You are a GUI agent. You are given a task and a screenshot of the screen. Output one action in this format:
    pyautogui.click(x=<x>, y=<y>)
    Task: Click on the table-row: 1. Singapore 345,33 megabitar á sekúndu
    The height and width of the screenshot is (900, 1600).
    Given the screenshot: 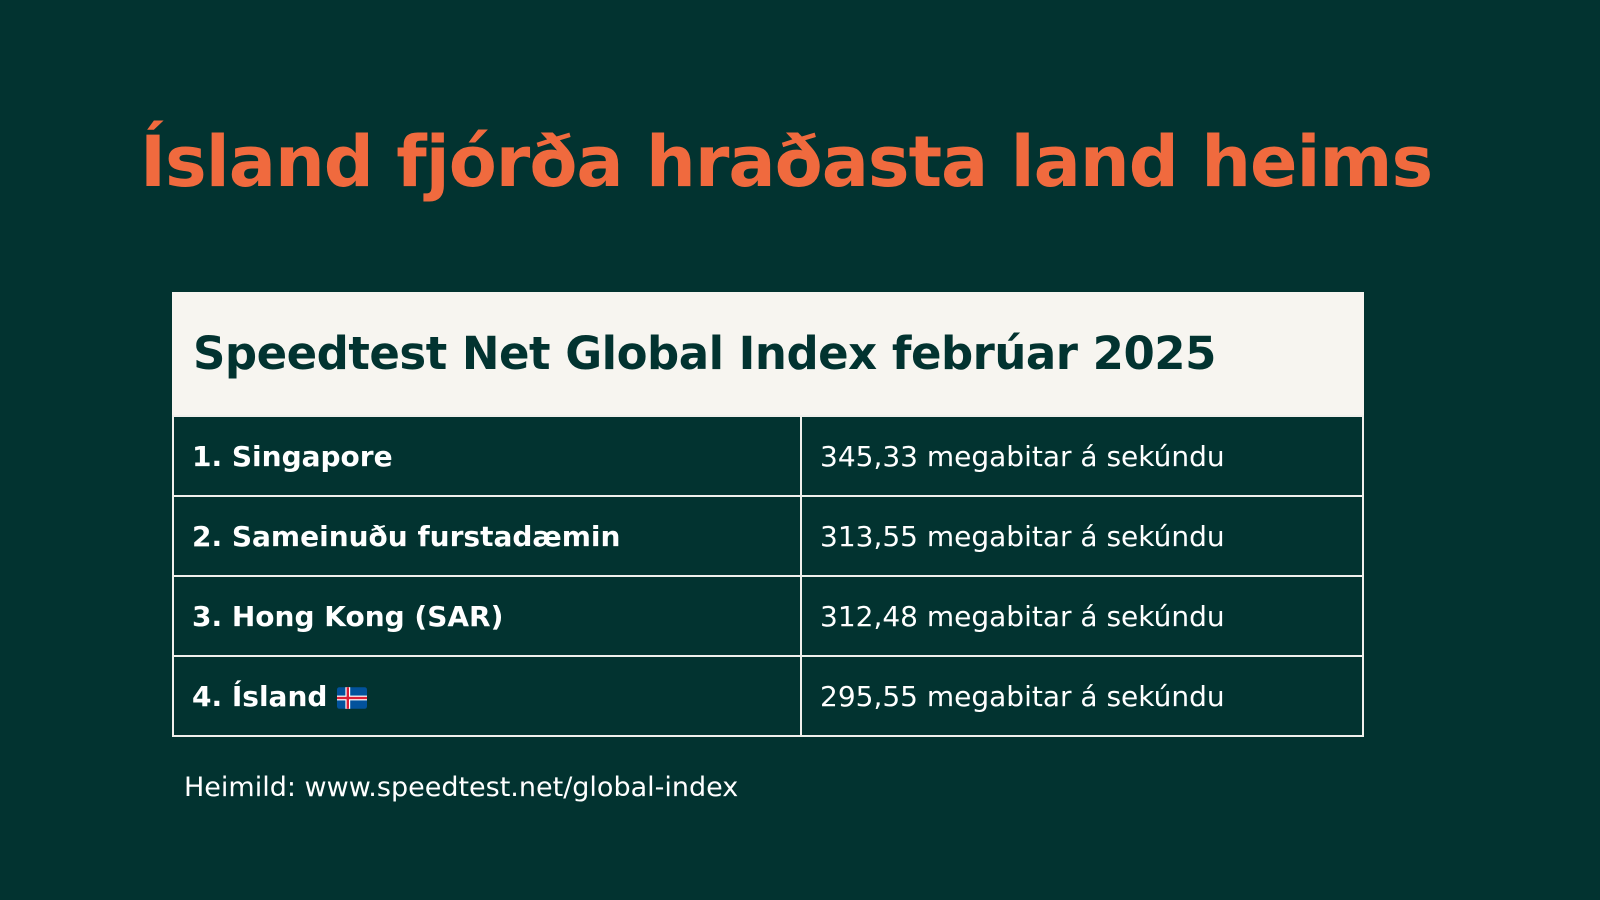 What is the action you would take?
    pyautogui.click(x=768, y=456)
    